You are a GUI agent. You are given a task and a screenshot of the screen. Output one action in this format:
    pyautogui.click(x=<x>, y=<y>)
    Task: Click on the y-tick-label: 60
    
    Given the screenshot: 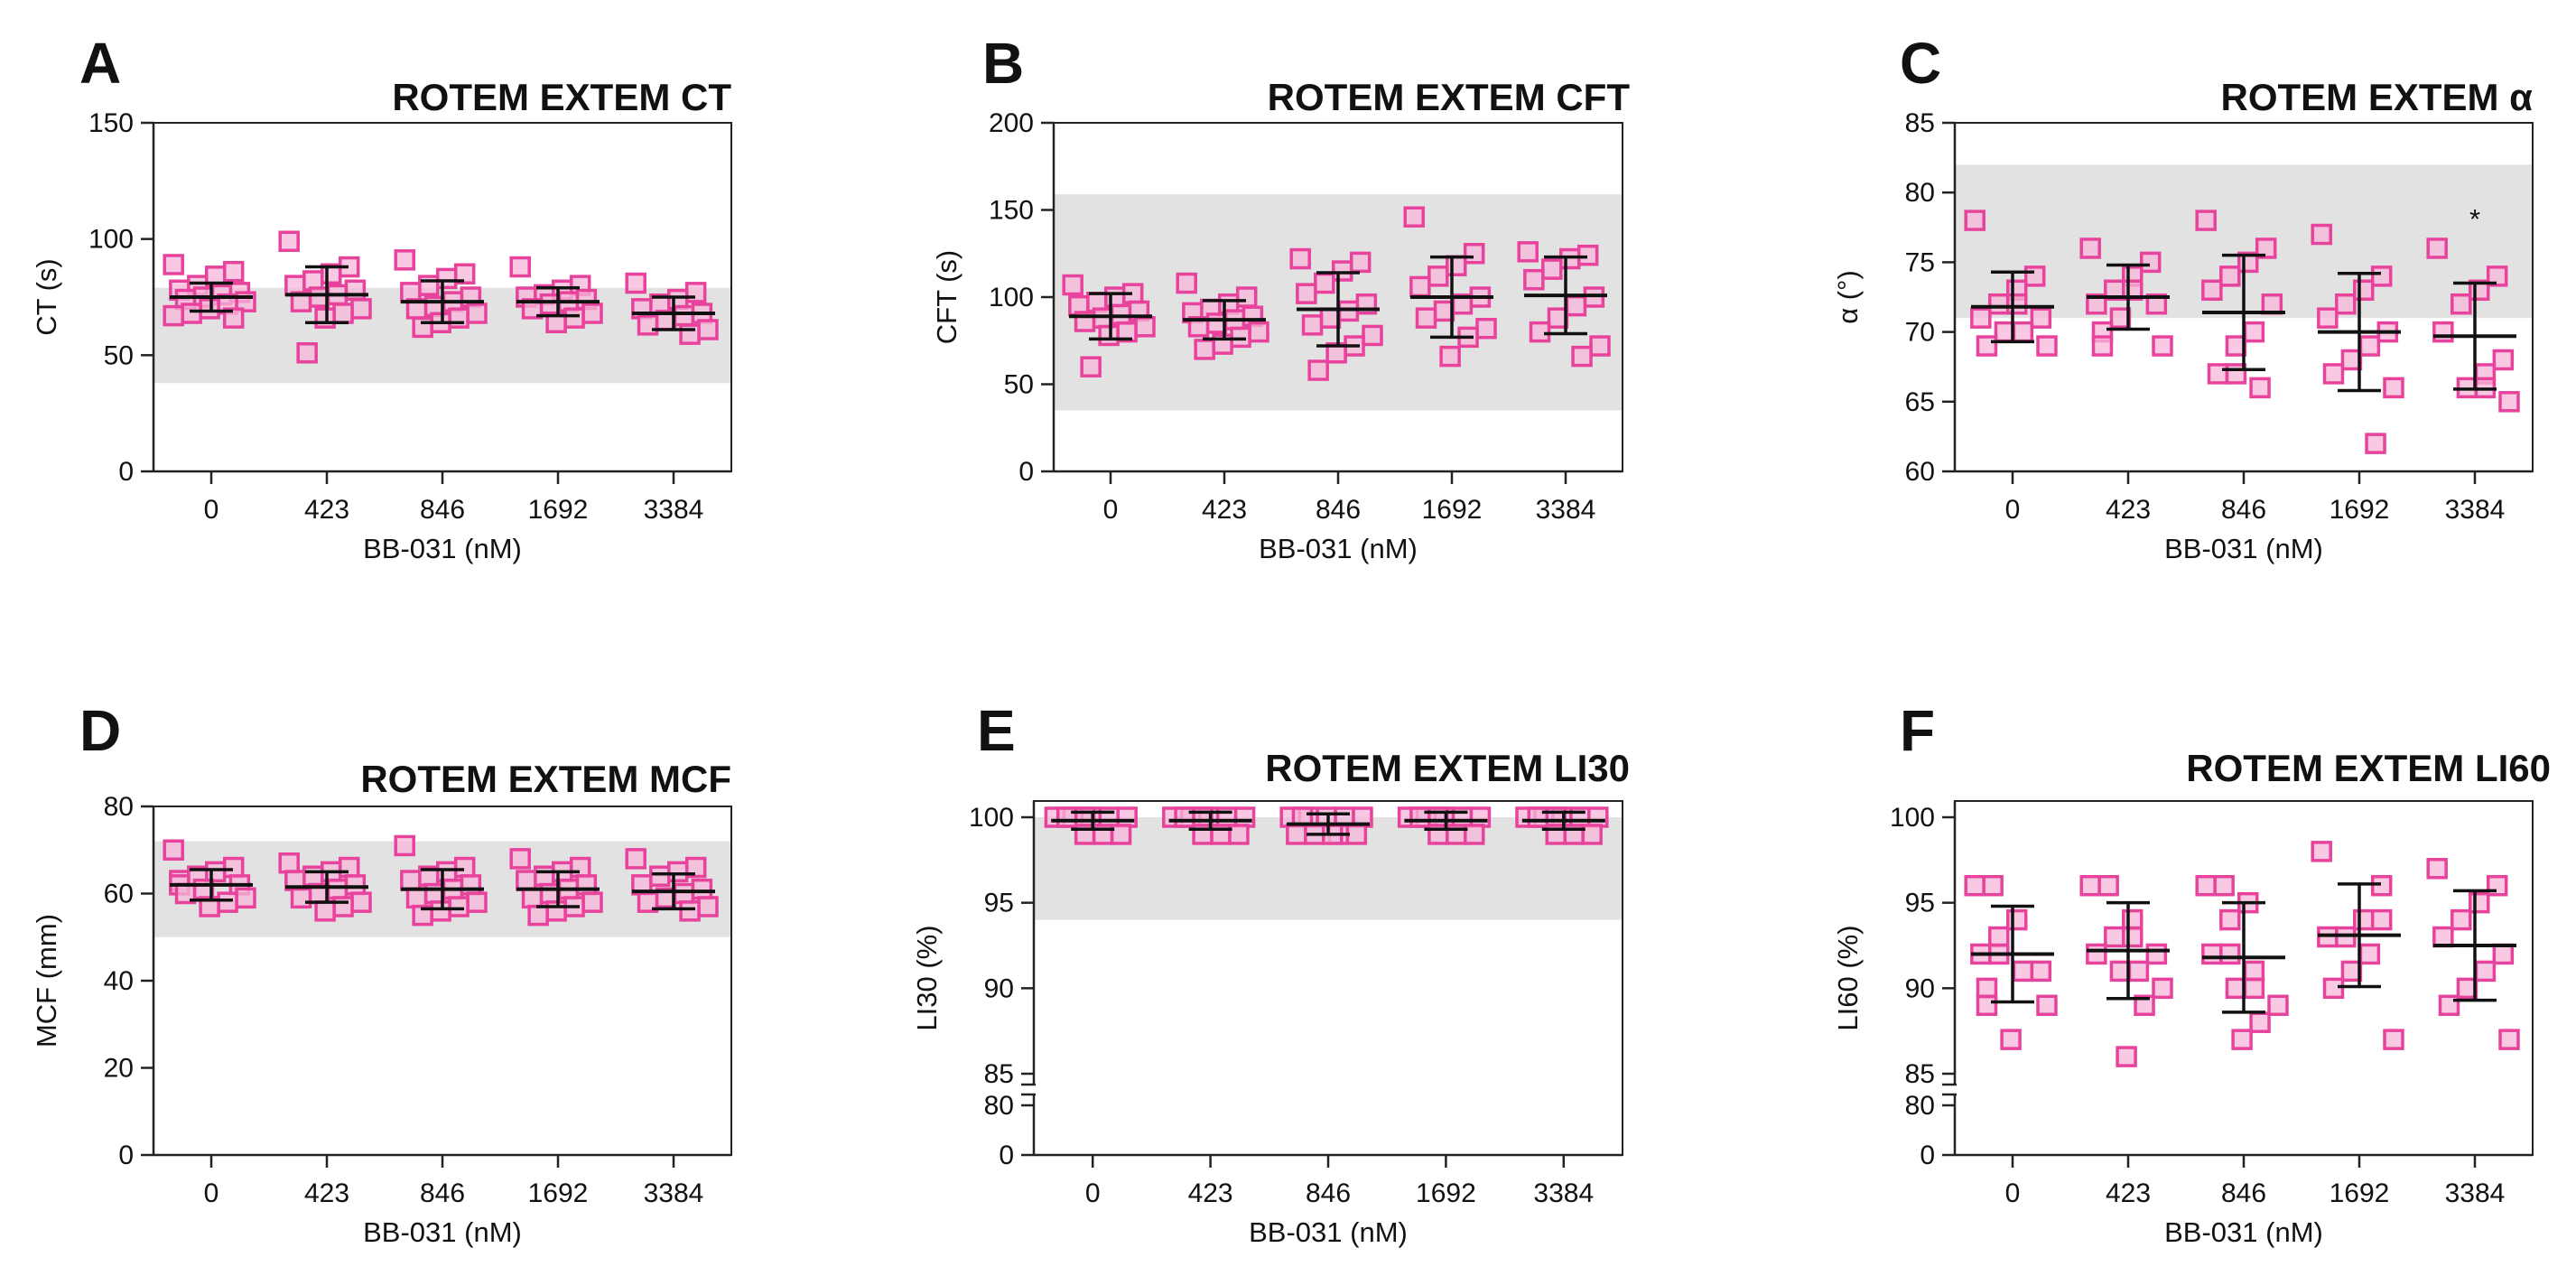 What is the action you would take?
    pyautogui.click(x=1920, y=472)
    